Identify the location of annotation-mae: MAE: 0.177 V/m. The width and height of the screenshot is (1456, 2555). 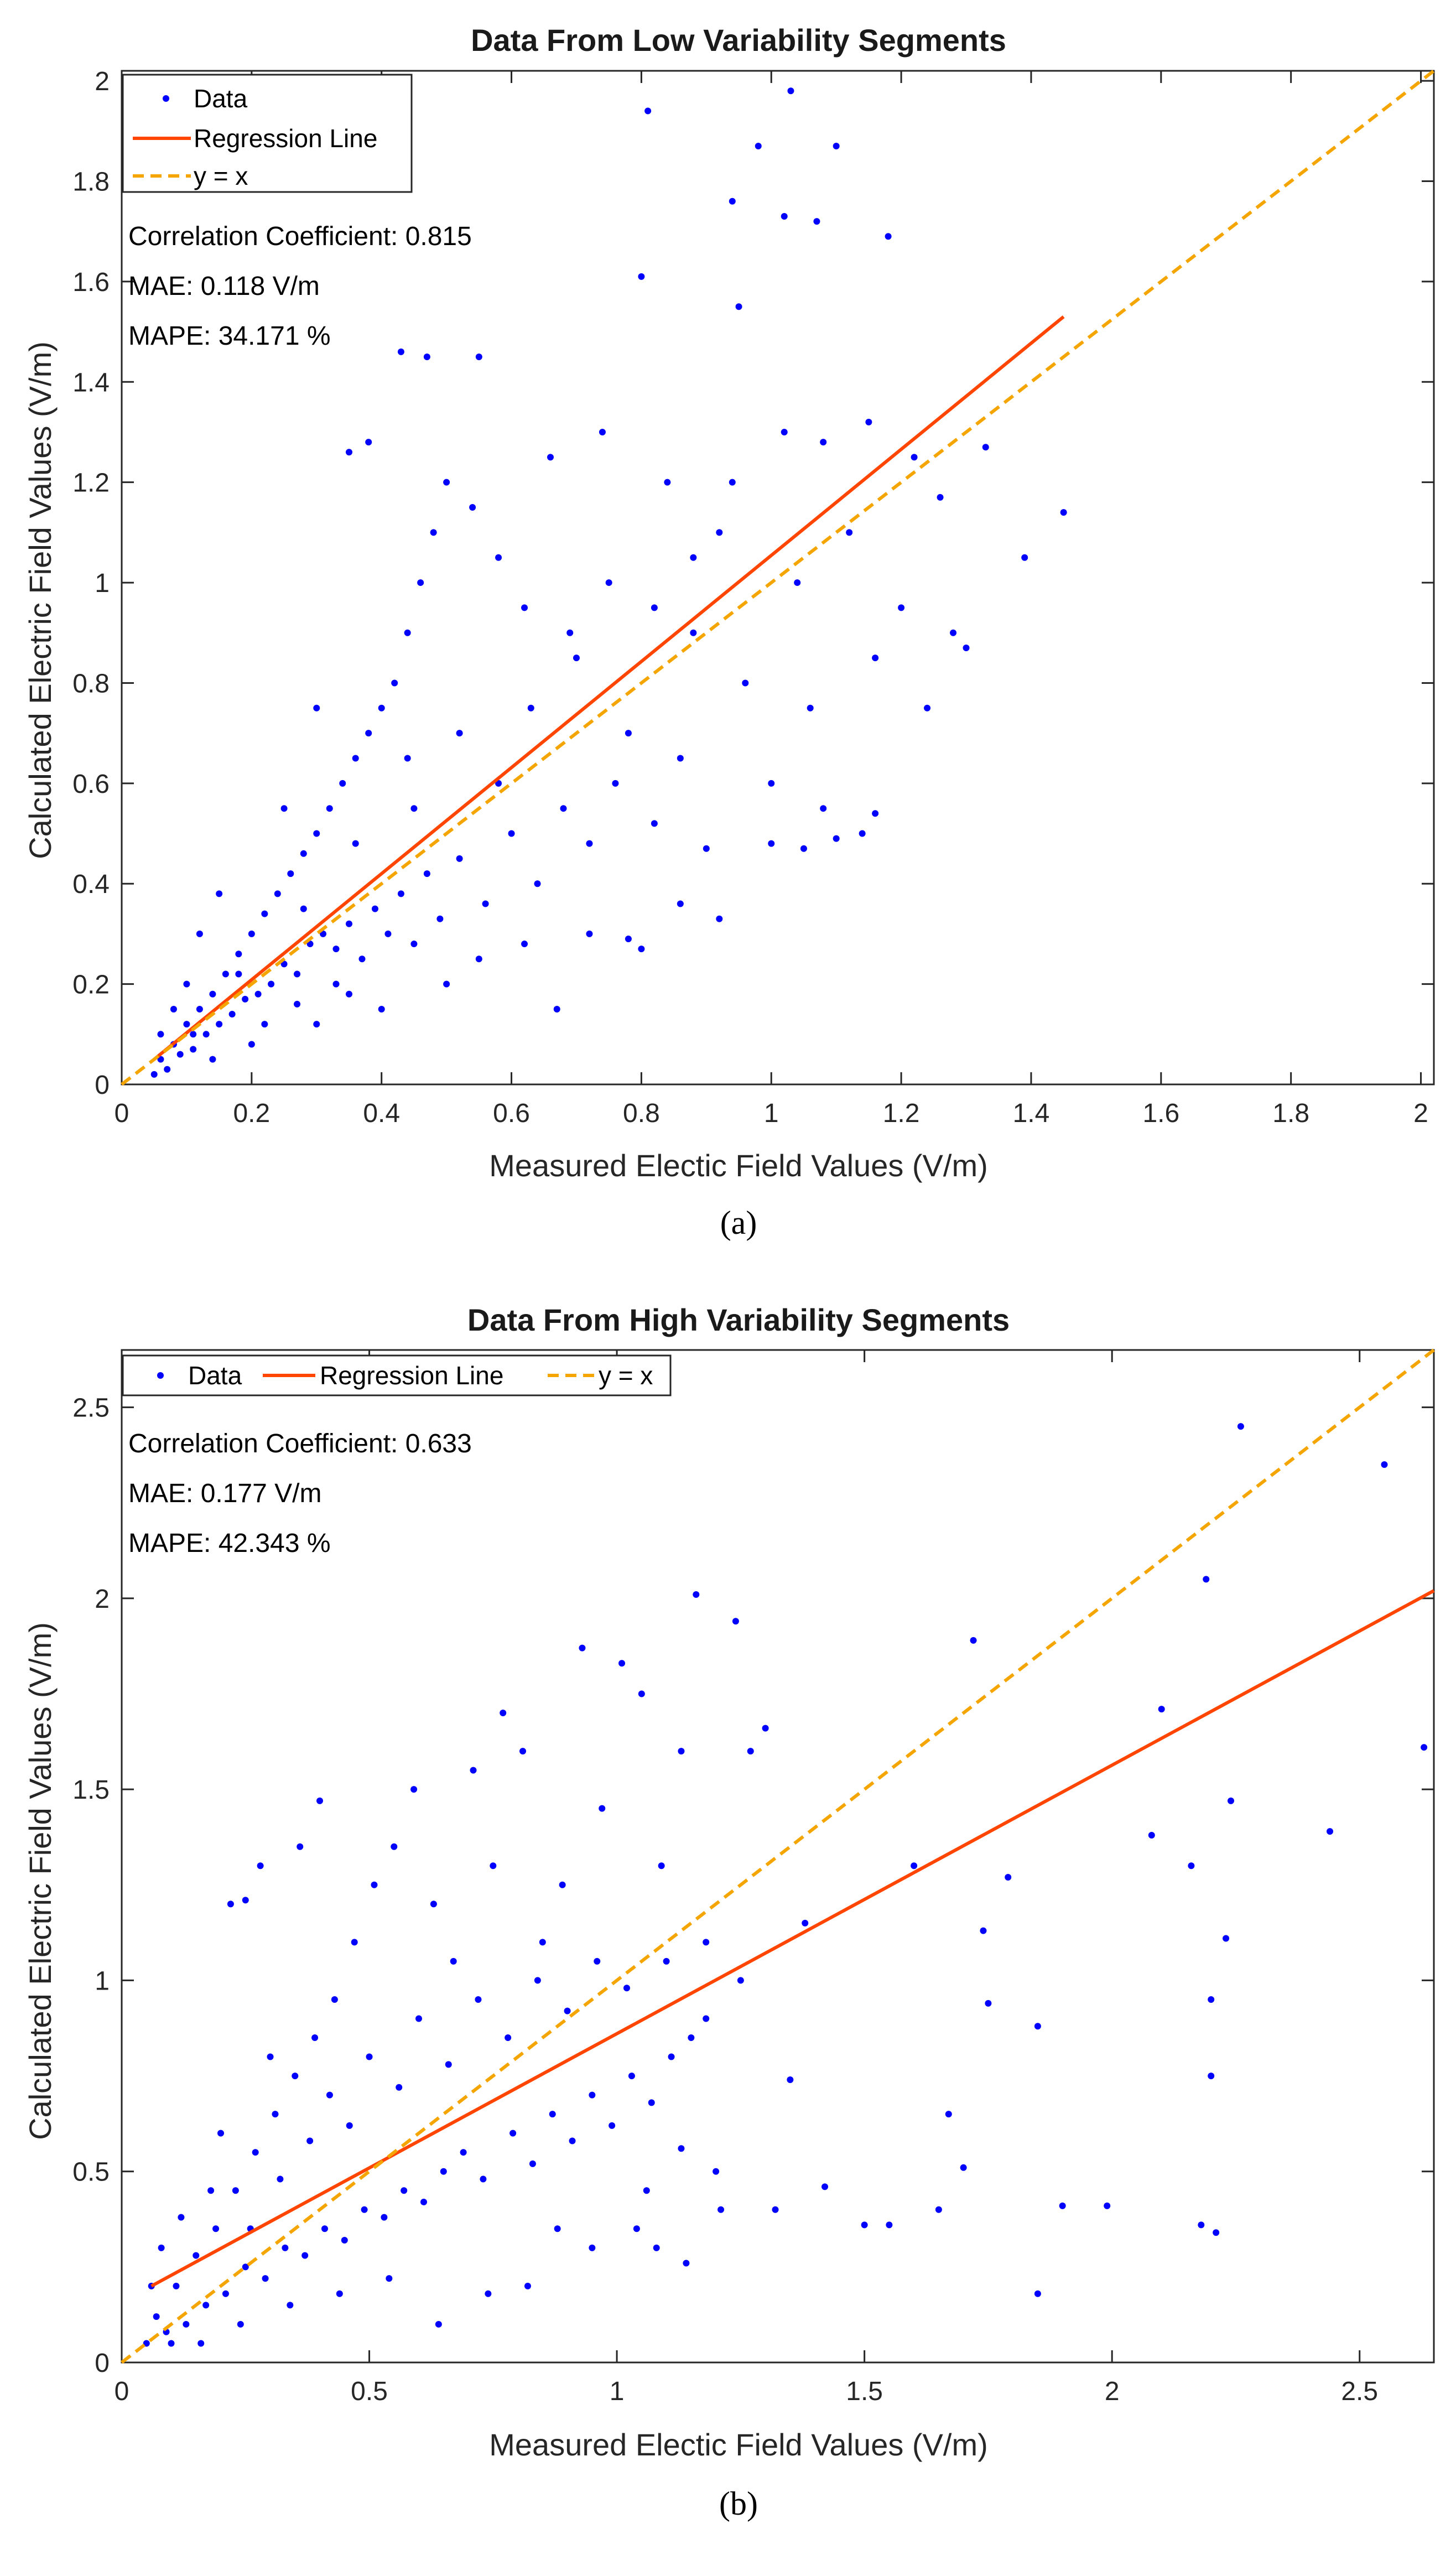
(225, 1493).